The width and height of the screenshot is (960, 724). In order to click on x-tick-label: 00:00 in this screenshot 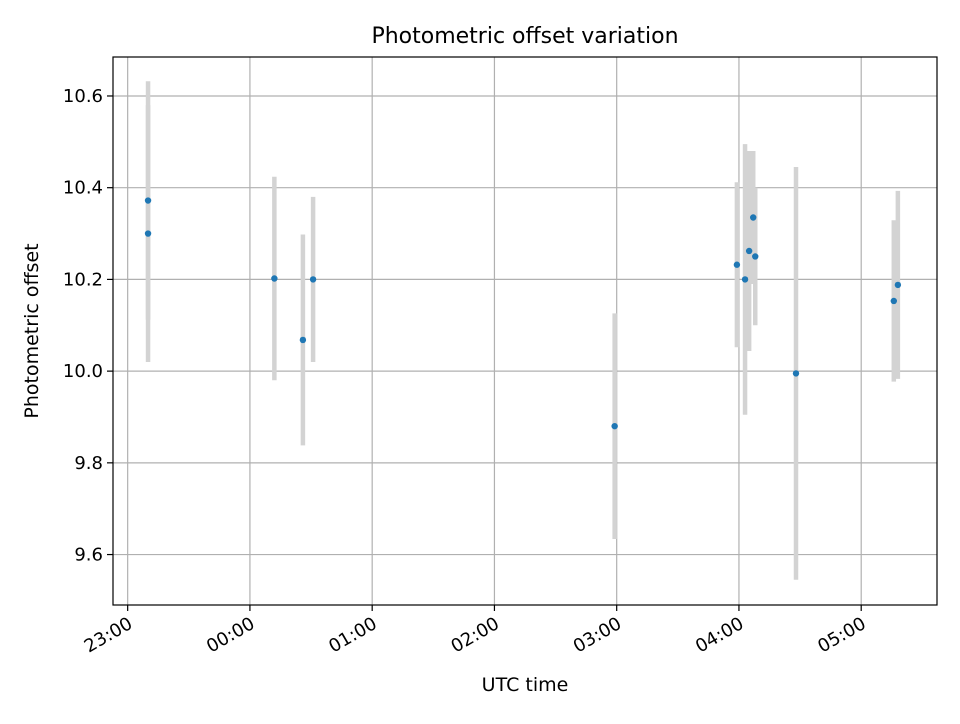, I will do `click(230, 635)`.